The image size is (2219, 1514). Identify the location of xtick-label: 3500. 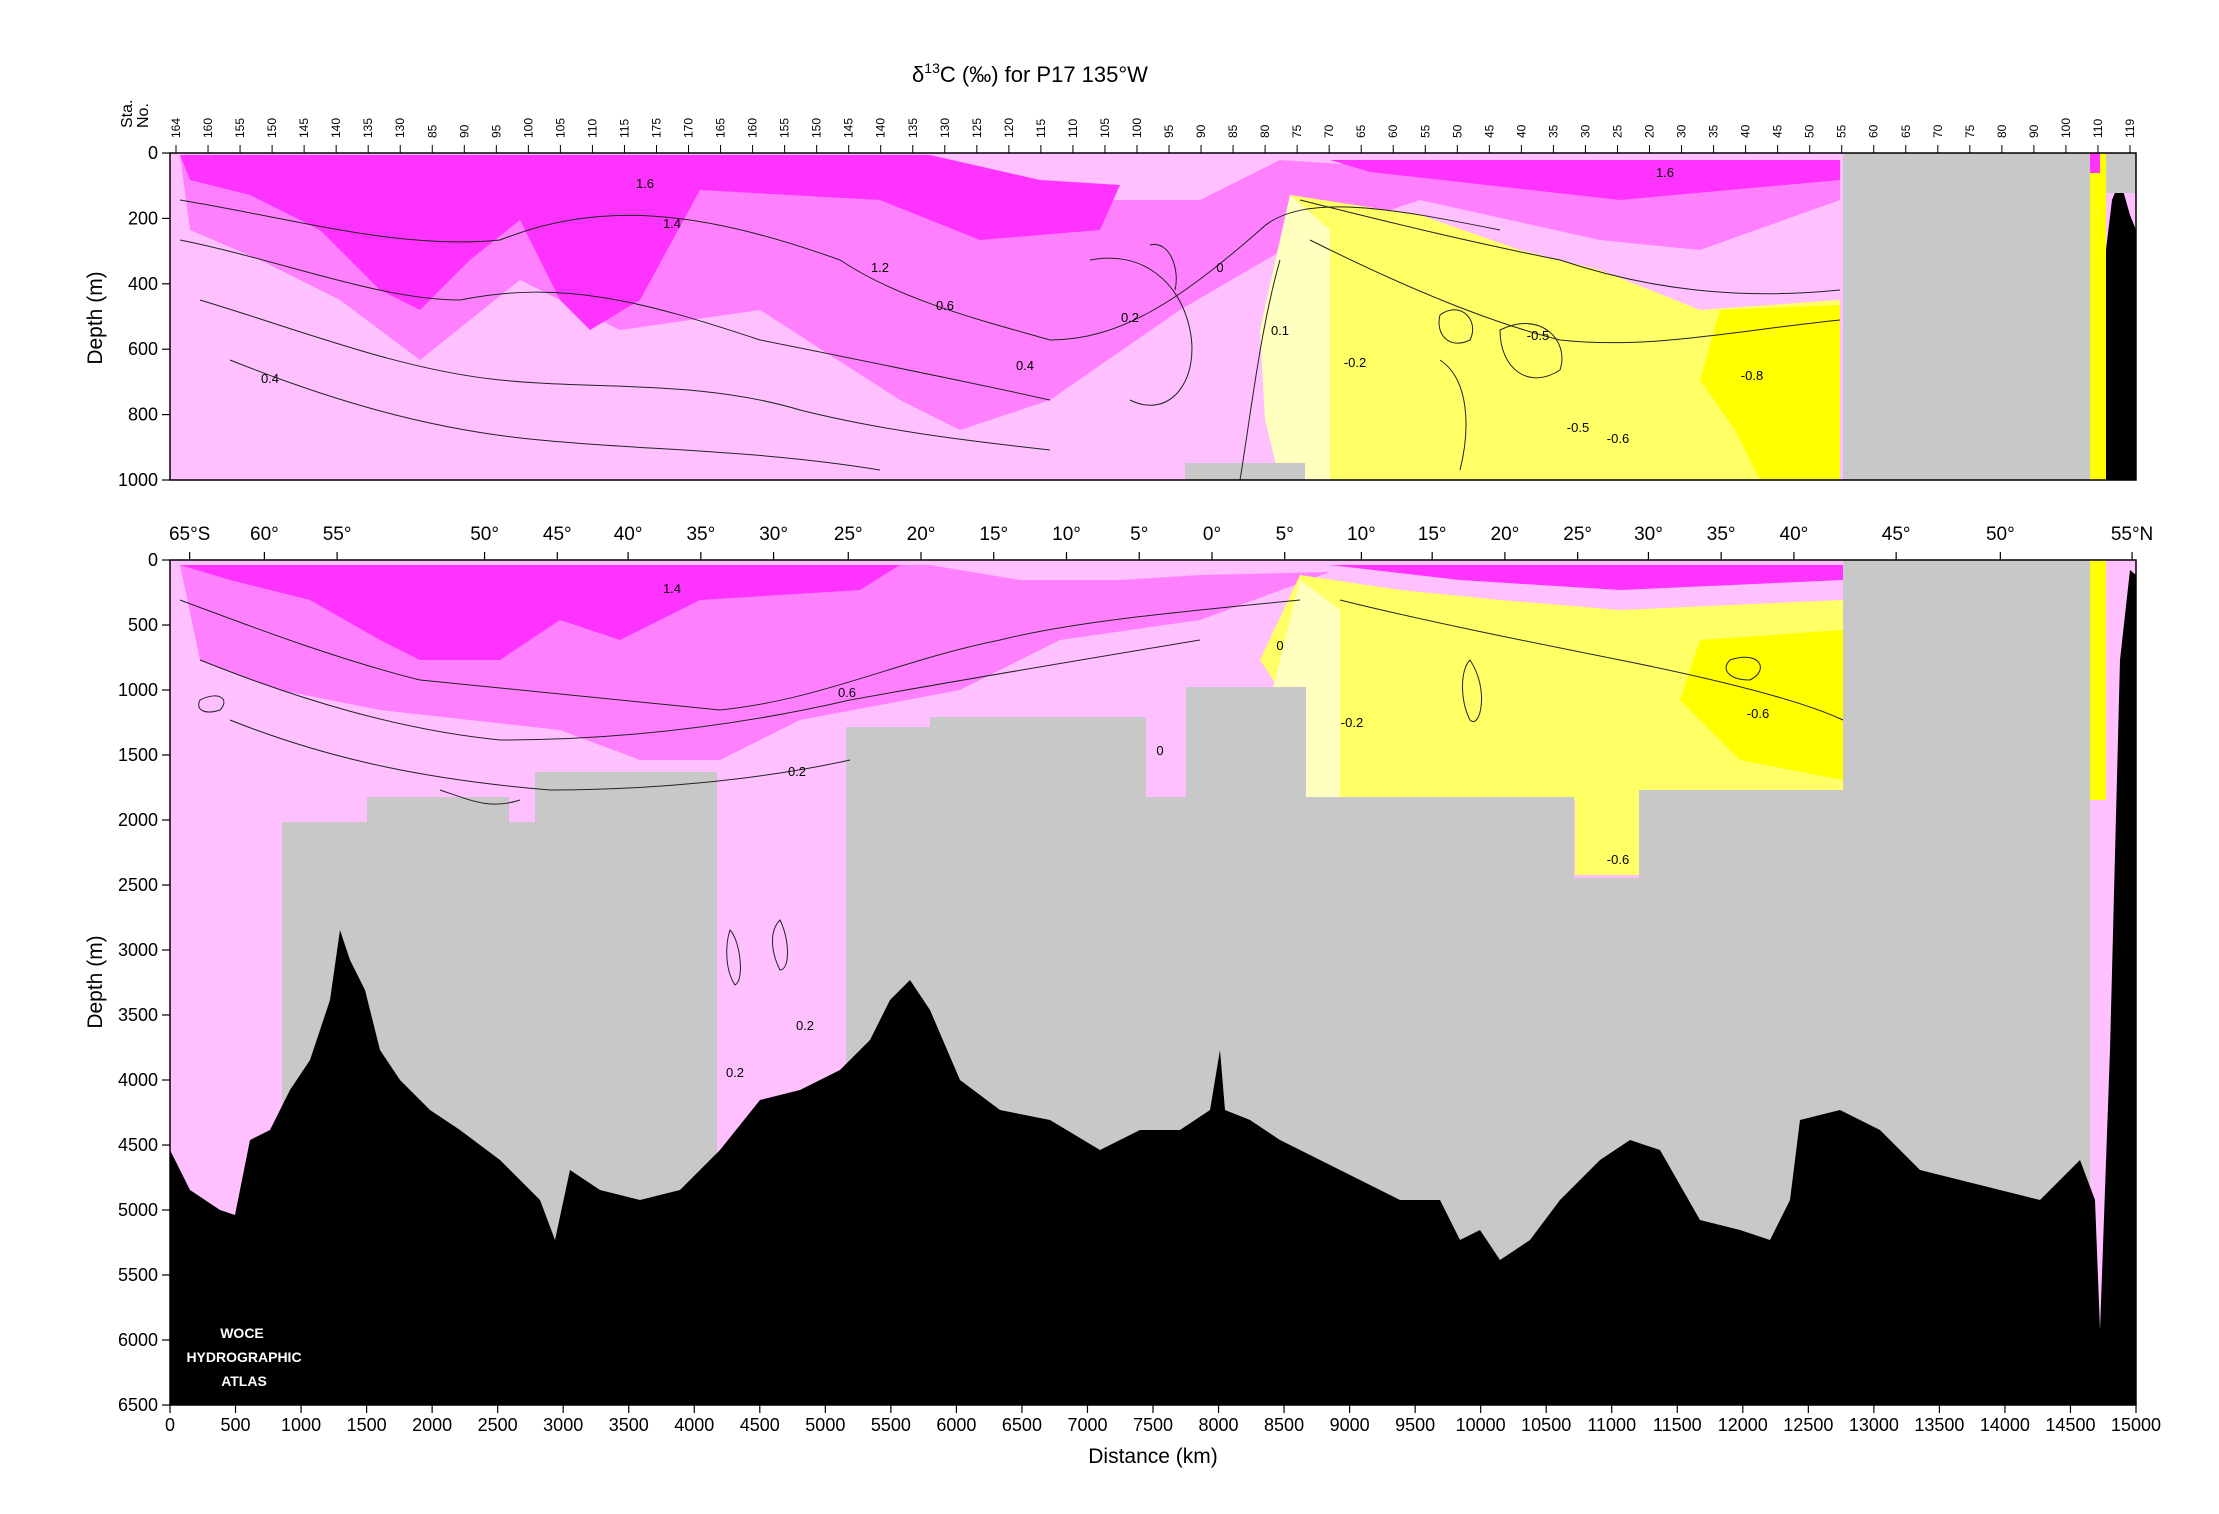
(629, 1425).